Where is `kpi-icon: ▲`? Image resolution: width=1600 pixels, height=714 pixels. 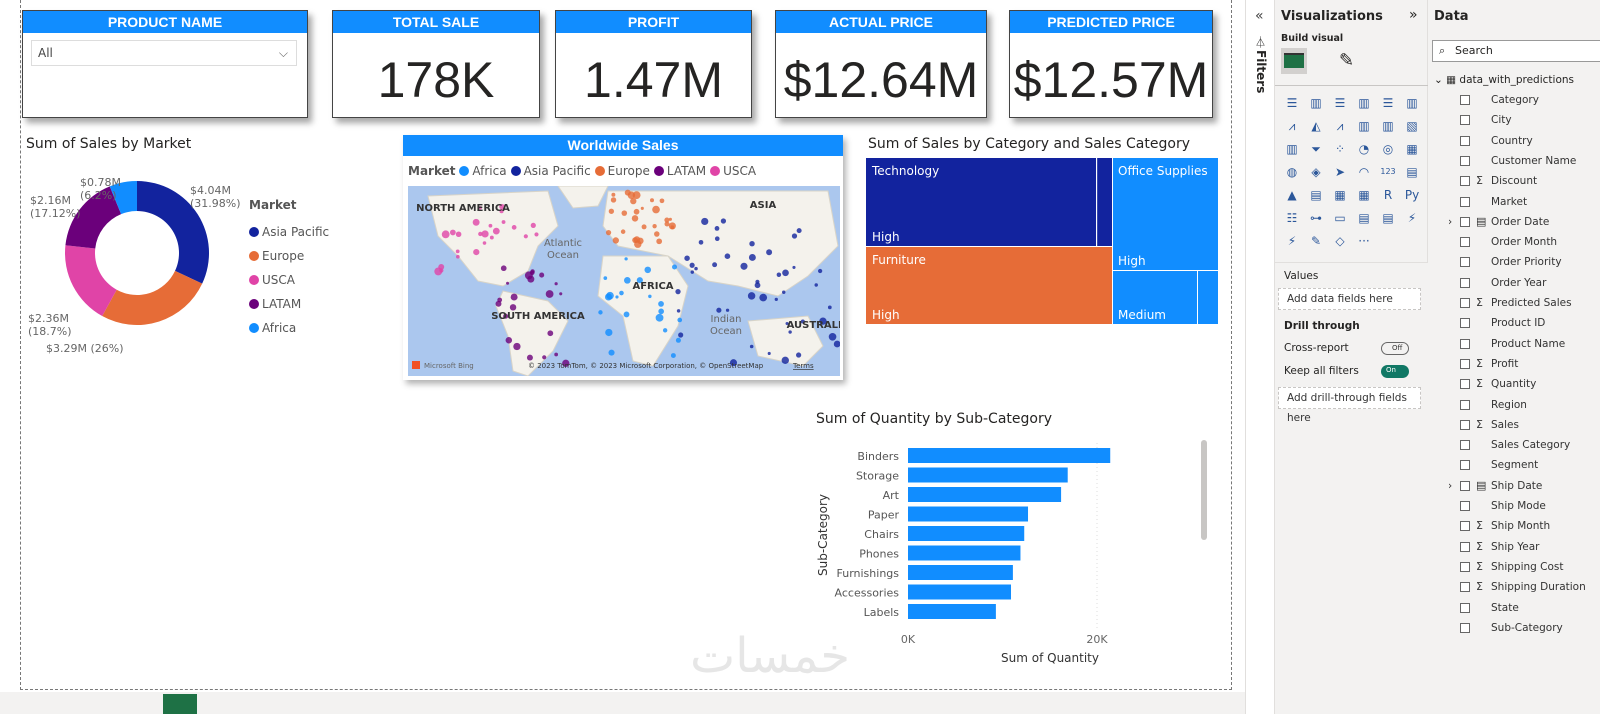
kpi-icon: ▲ is located at coordinates (1292, 195).